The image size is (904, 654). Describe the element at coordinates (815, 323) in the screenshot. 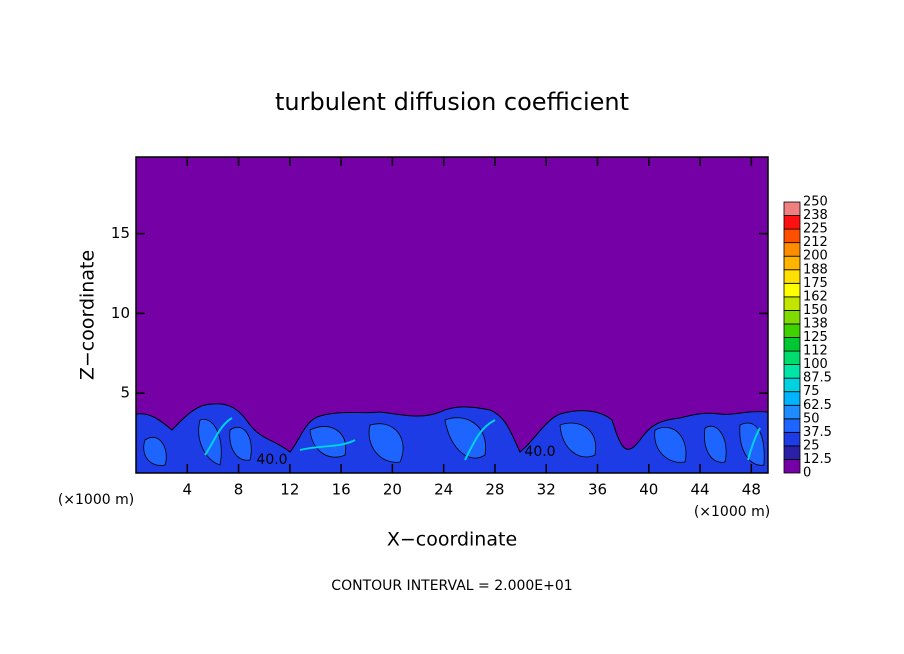

I see `colorbar-label: 138` at that location.